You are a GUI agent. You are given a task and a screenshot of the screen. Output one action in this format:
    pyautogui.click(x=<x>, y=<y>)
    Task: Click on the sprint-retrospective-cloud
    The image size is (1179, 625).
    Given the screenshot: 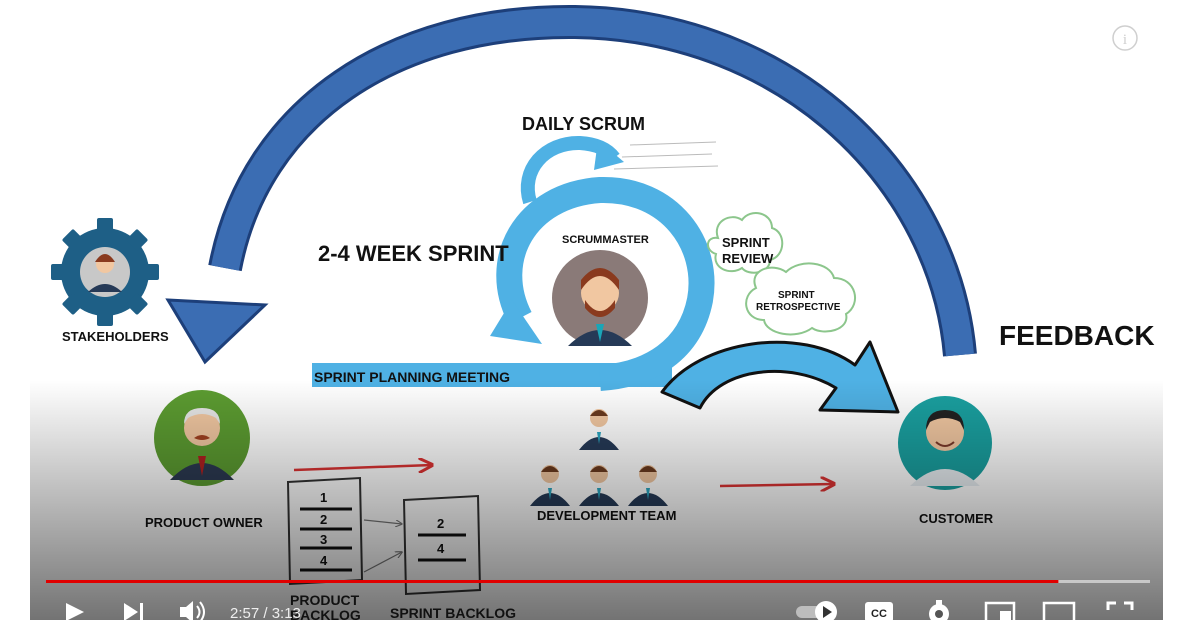 What is the action you would take?
    pyautogui.click(x=800, y=299)
    